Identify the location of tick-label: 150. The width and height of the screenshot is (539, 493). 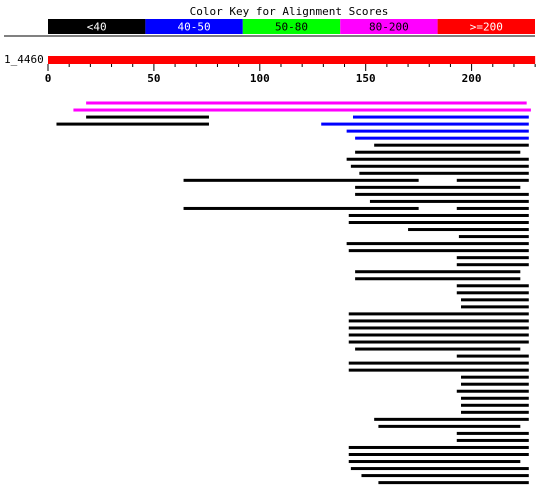
(366, 78).